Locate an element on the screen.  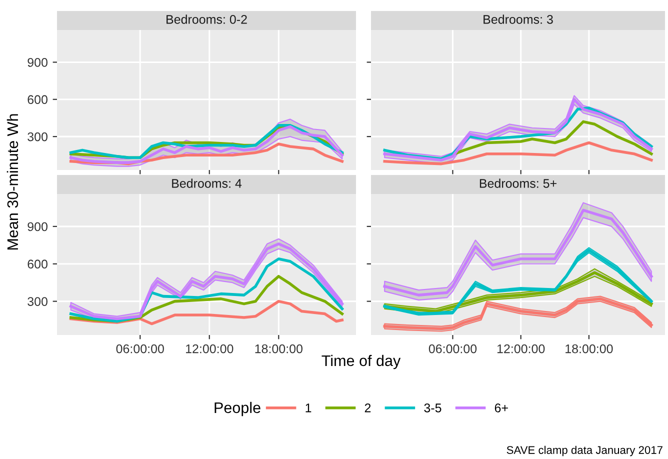
chart-title: Bedrooms: 5+ is located at coordinates (518, 183).